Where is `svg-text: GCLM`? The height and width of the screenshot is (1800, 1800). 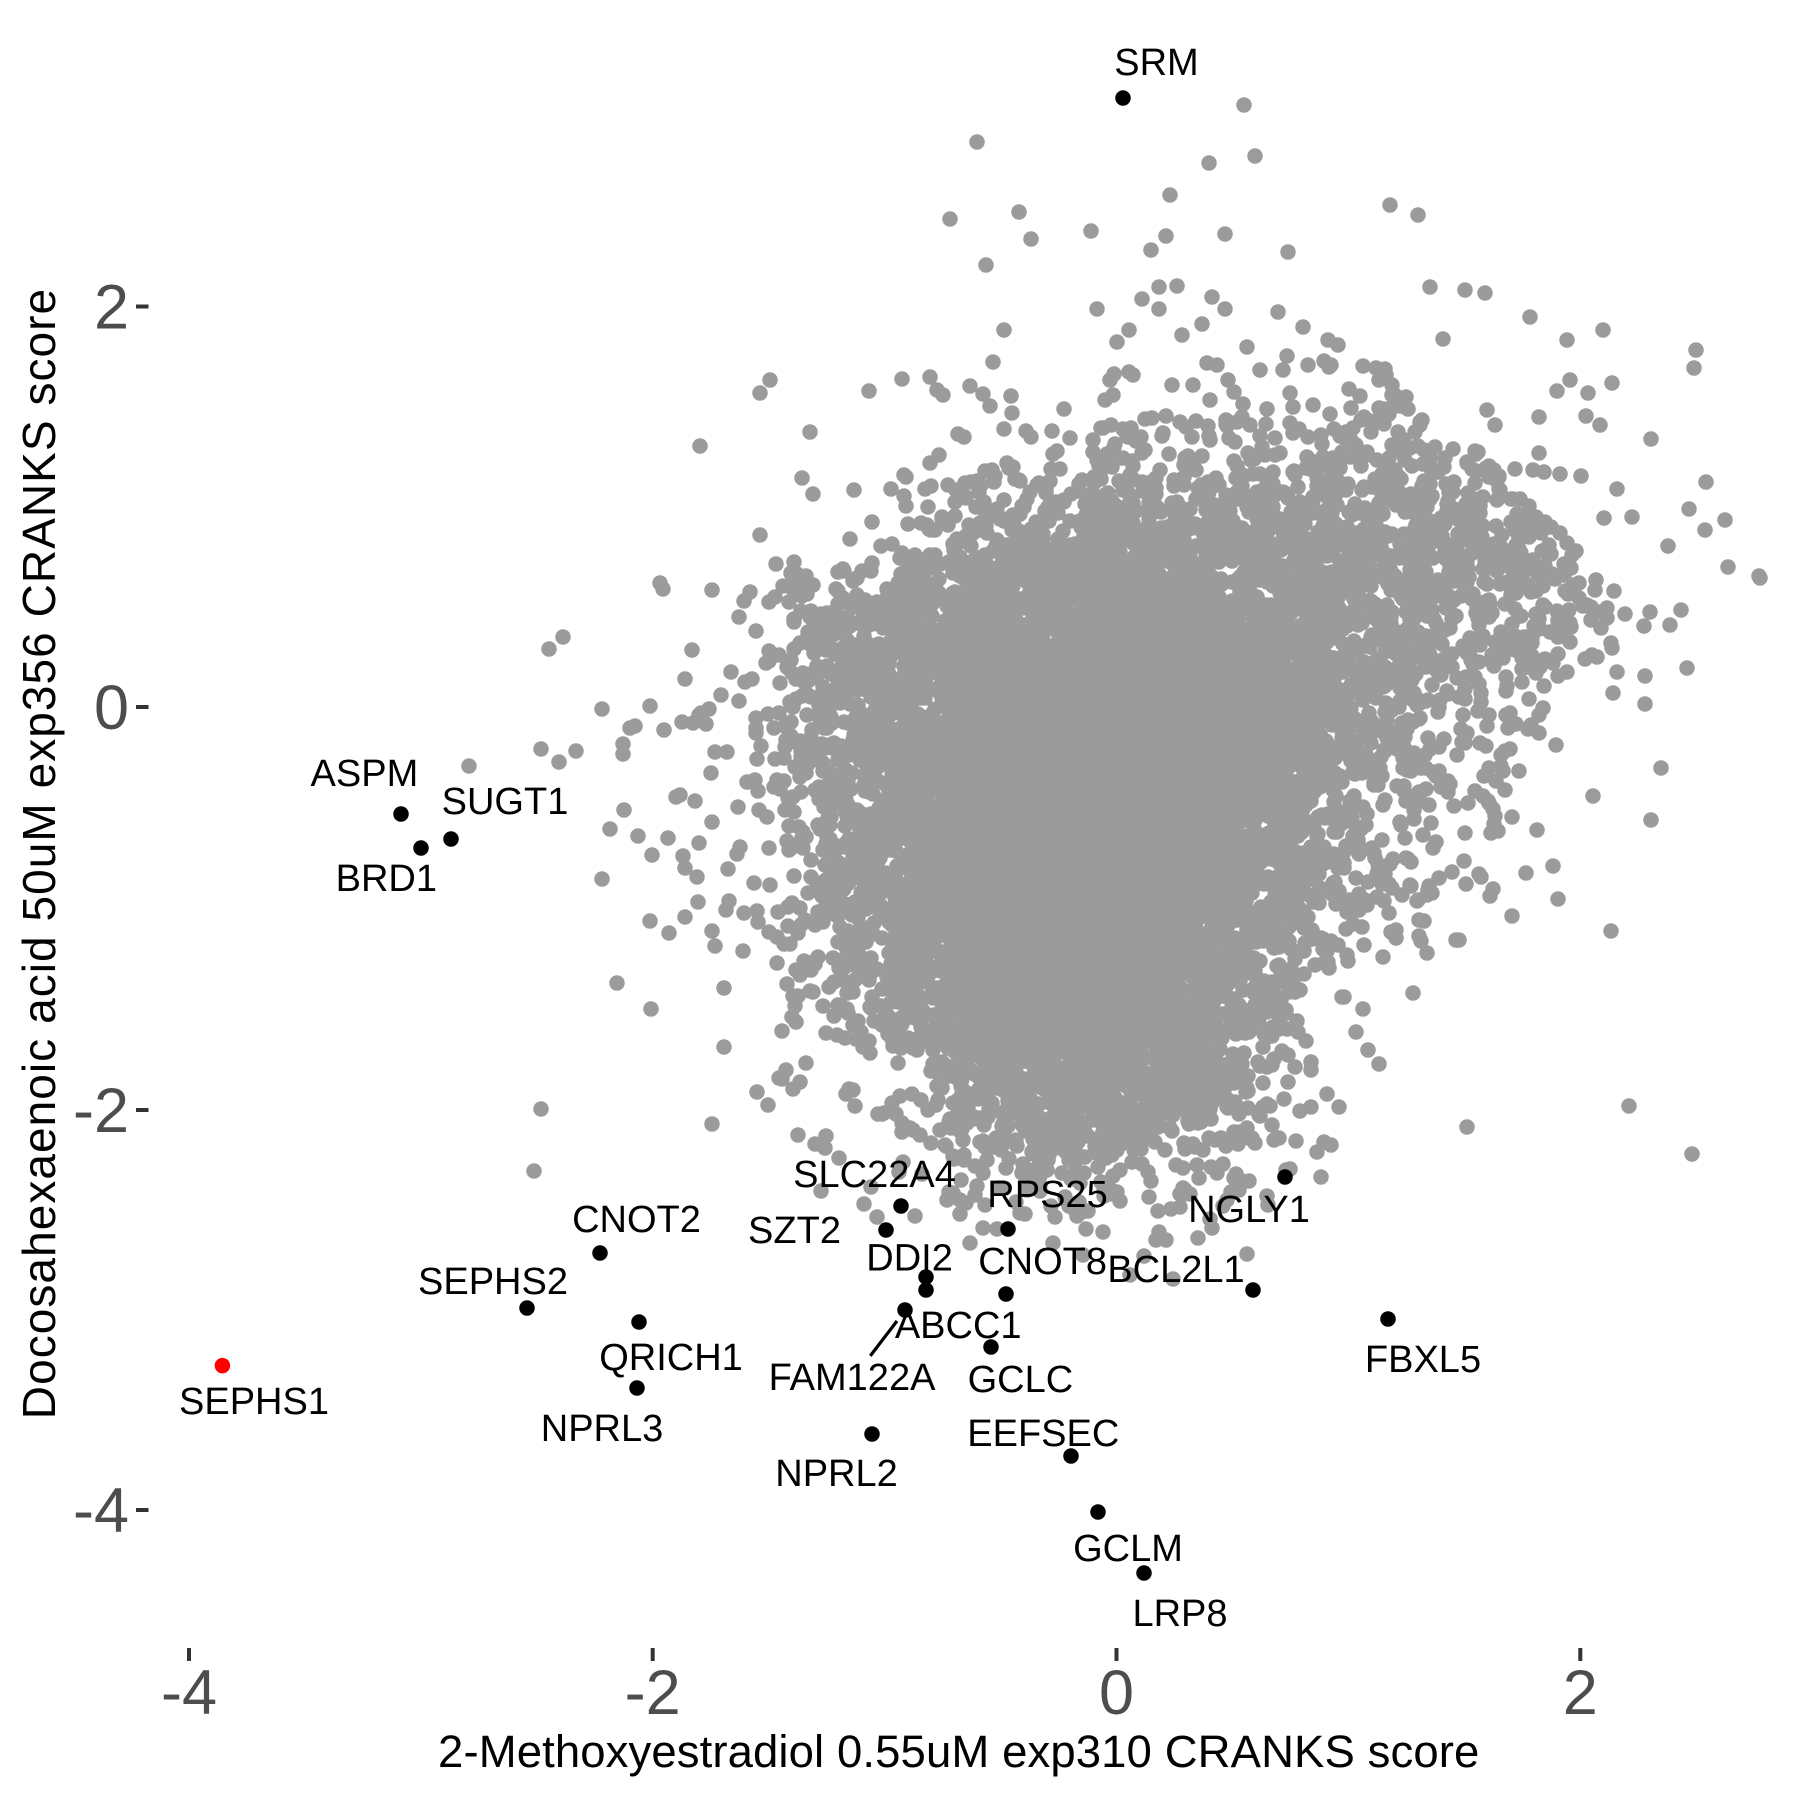 svg-text: GCLM is located at coordinates (1128, 1549).